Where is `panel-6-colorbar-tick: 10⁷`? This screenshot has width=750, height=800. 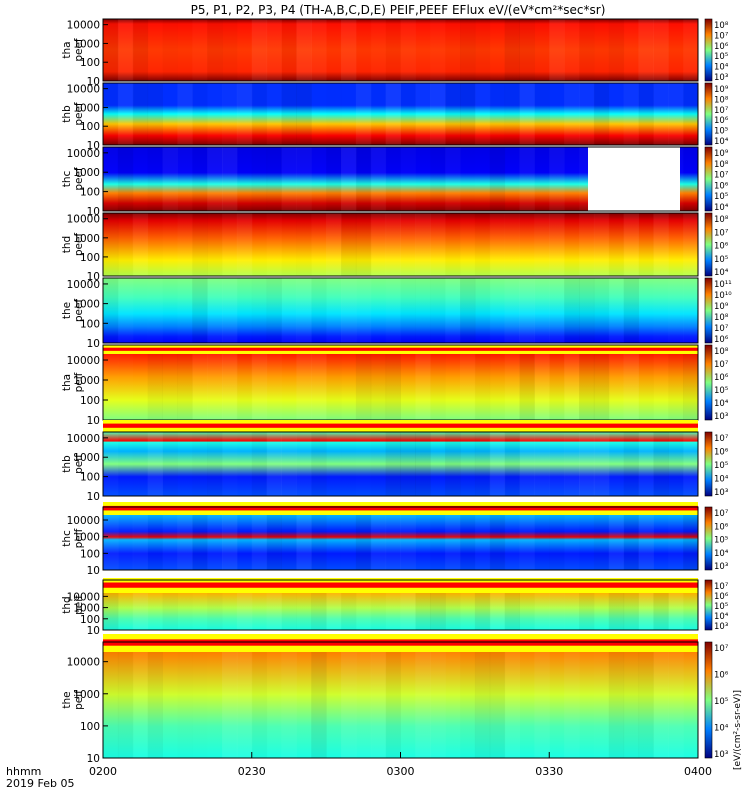
panel-6-colorbar-tick: 10⁷ is located at coordinates (721, 365).